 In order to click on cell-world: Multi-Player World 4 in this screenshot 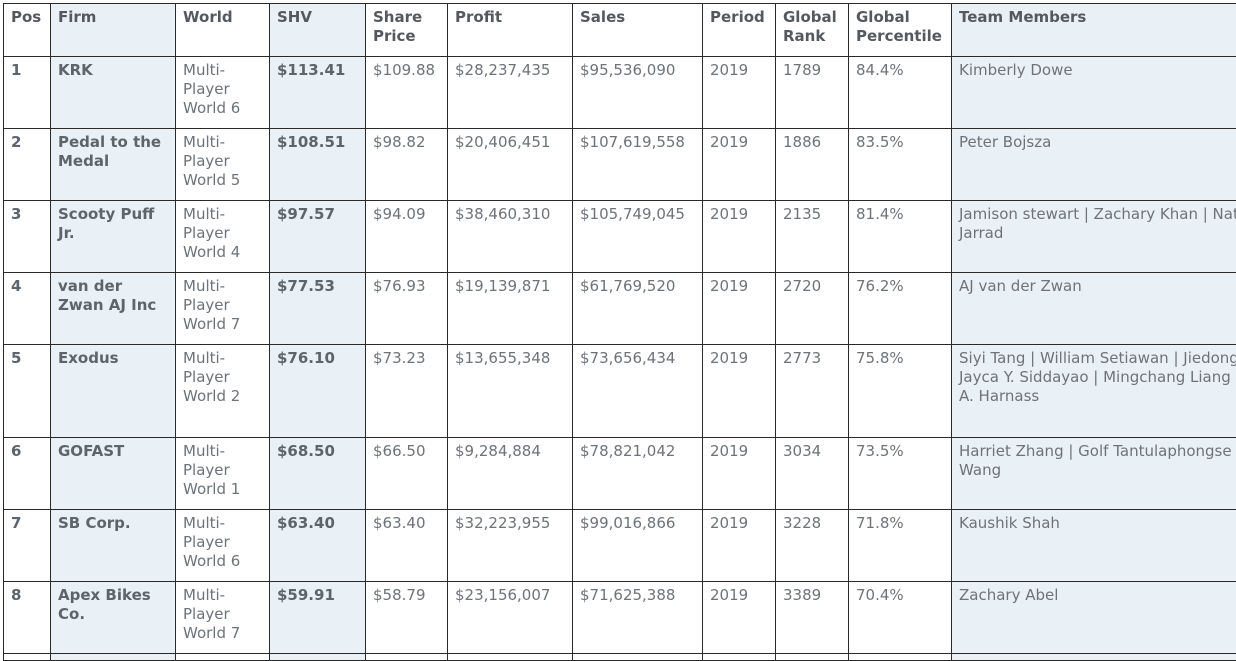, I will do `click(223, 237)`.